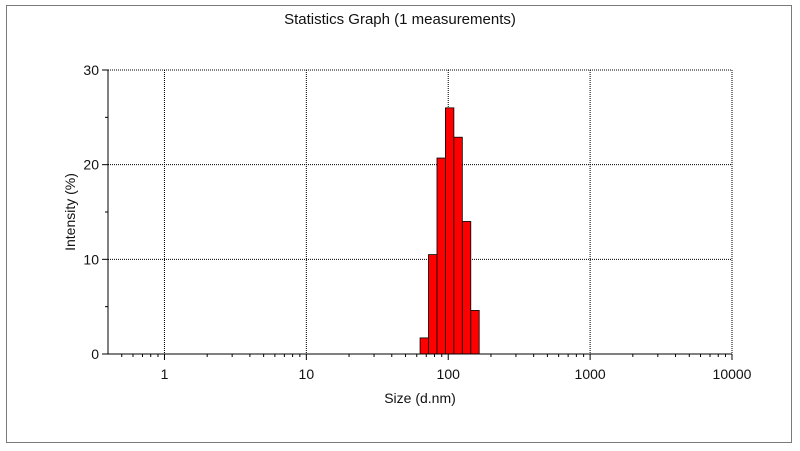 This screenshot has width=800, height=451. I want to click on y-axis-label: Intensity (%), so click(70, 212).